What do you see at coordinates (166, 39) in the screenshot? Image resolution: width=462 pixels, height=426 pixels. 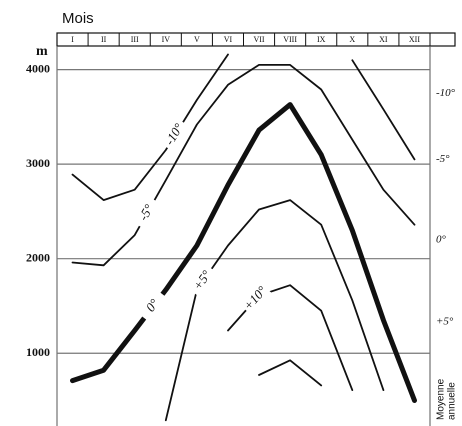 I see `x-tick-label: IV` at bounding box center [166, 39].